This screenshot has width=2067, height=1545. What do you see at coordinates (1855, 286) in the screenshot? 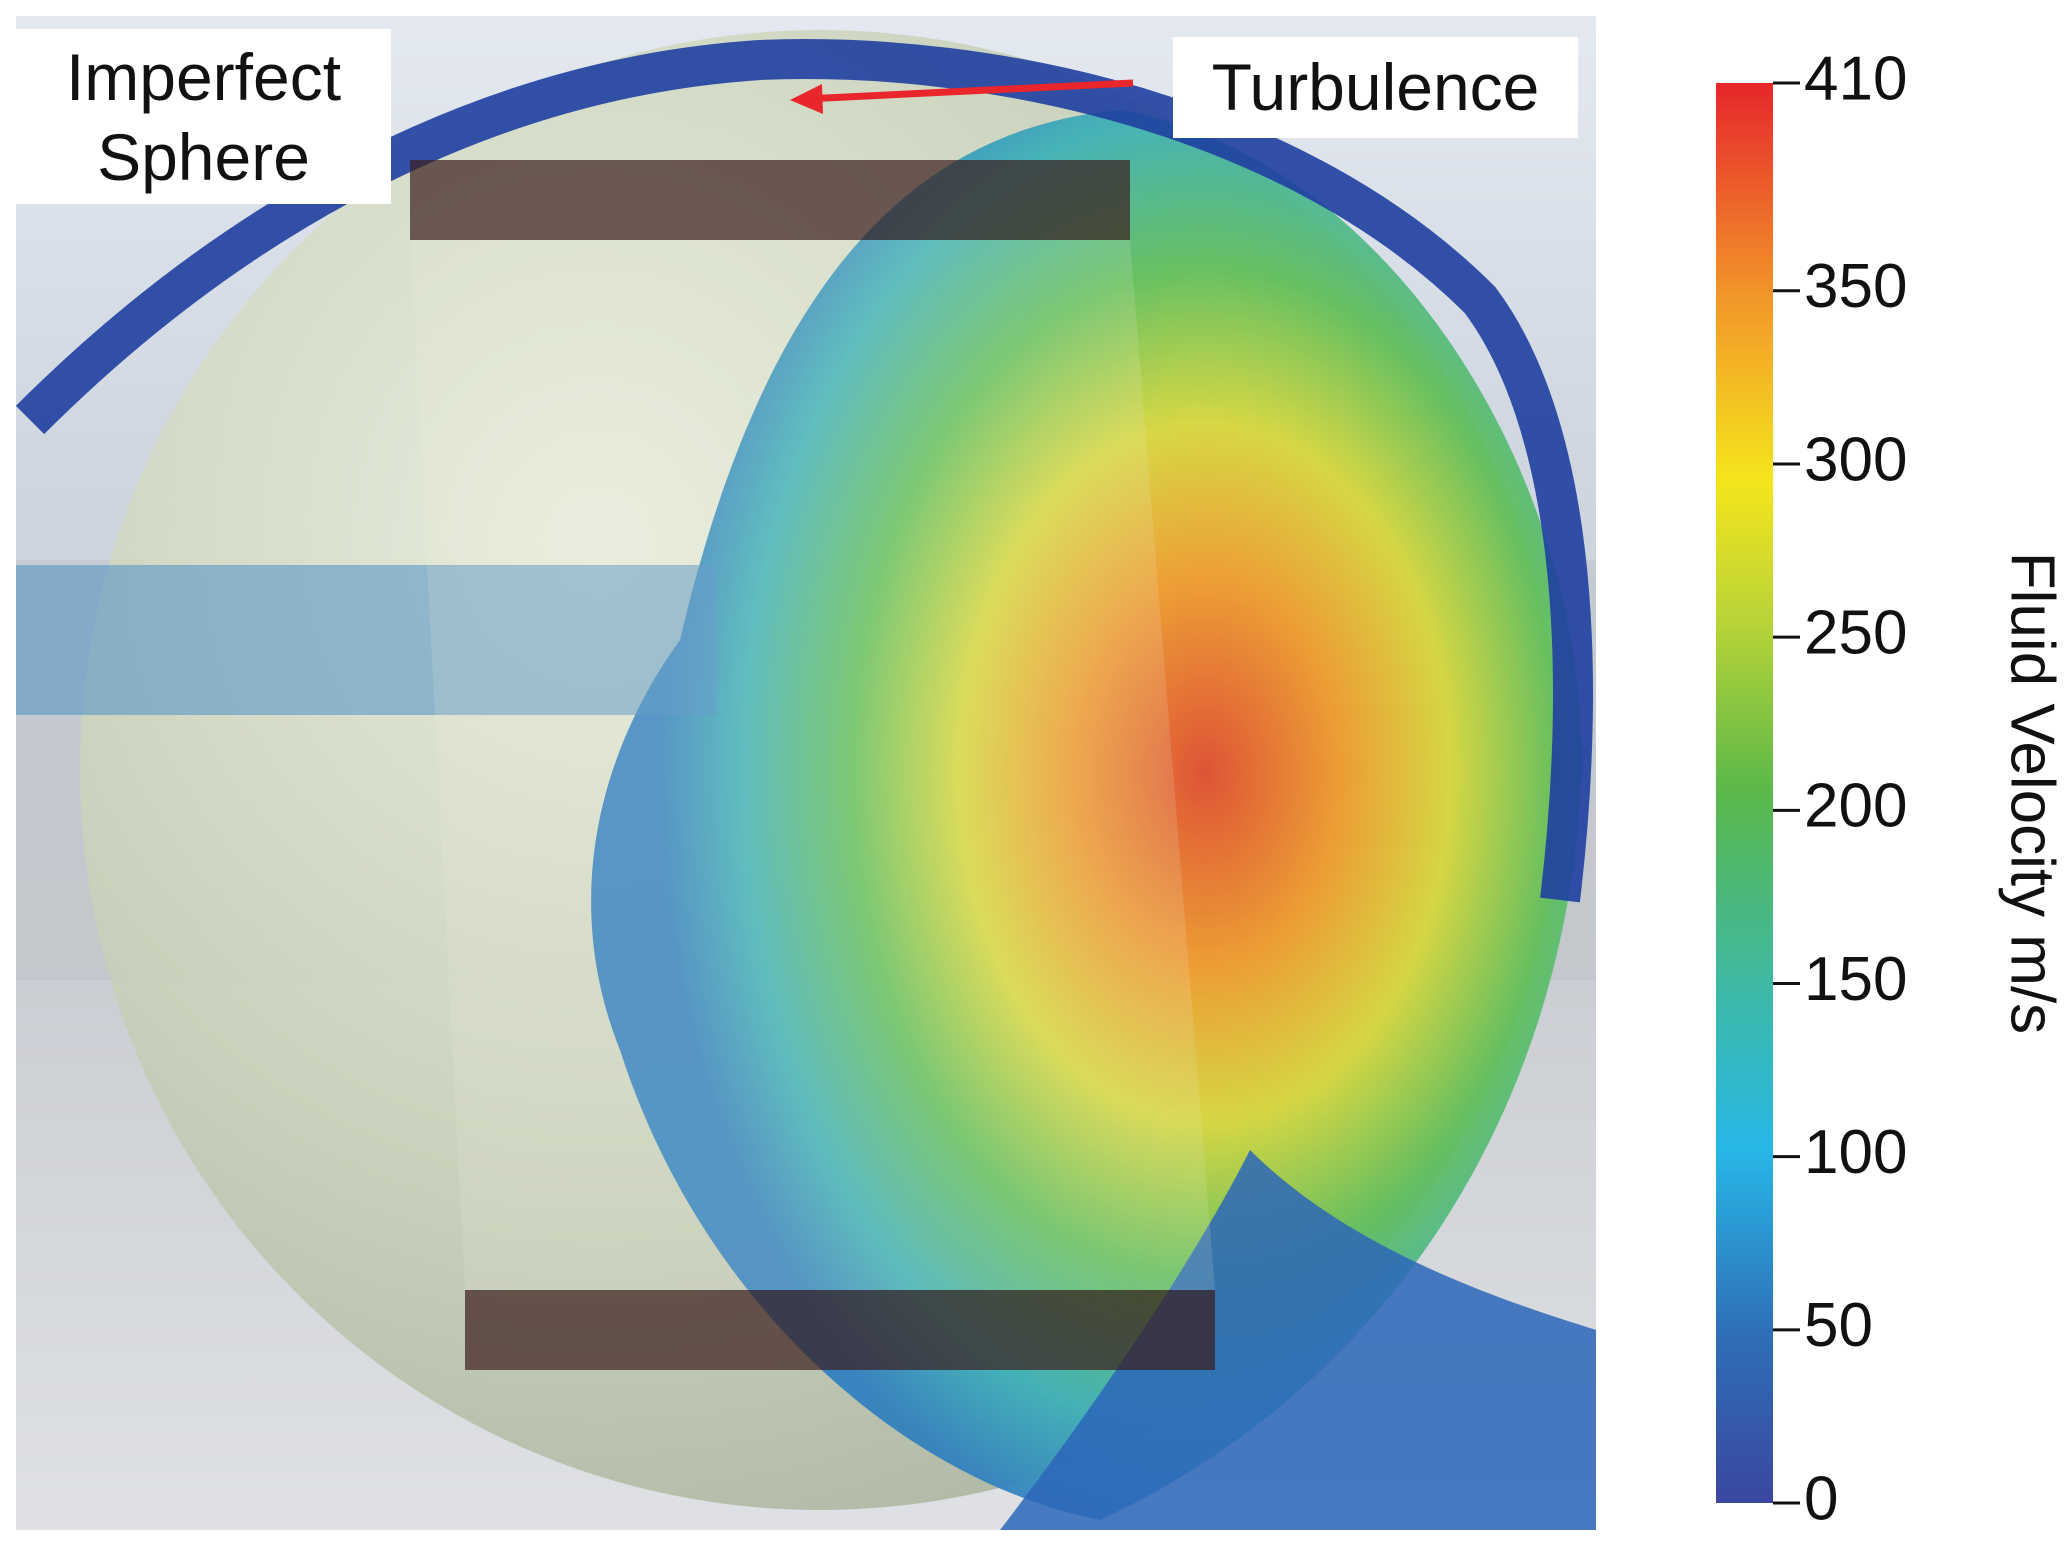
I see `tick-label: 350` at bounding box center [1855, 286].